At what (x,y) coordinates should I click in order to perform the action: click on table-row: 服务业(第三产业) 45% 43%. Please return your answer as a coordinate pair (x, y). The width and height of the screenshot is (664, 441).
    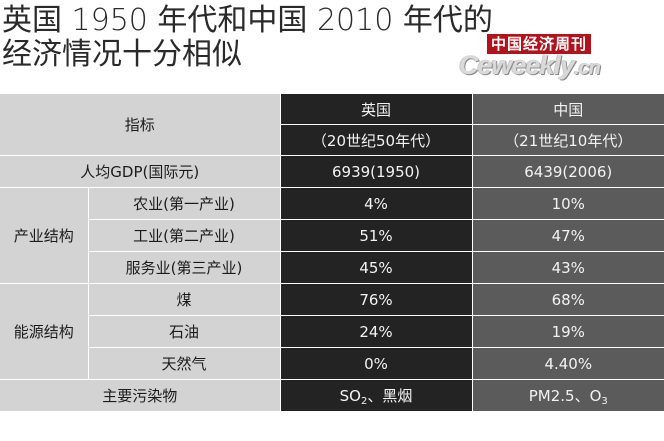
    Looking at the image, I should click on (332, 267).